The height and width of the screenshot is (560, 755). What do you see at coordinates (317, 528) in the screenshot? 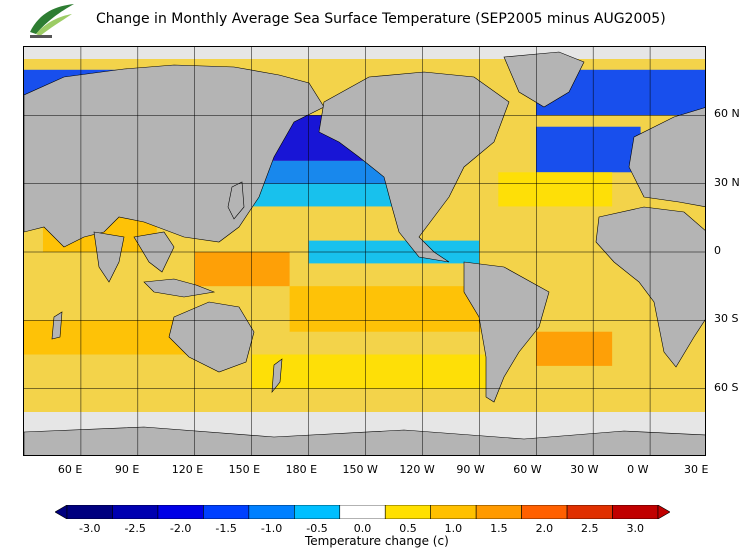
I see `colorbar-tick-label: -0.5` at bounding box center [317, 528].